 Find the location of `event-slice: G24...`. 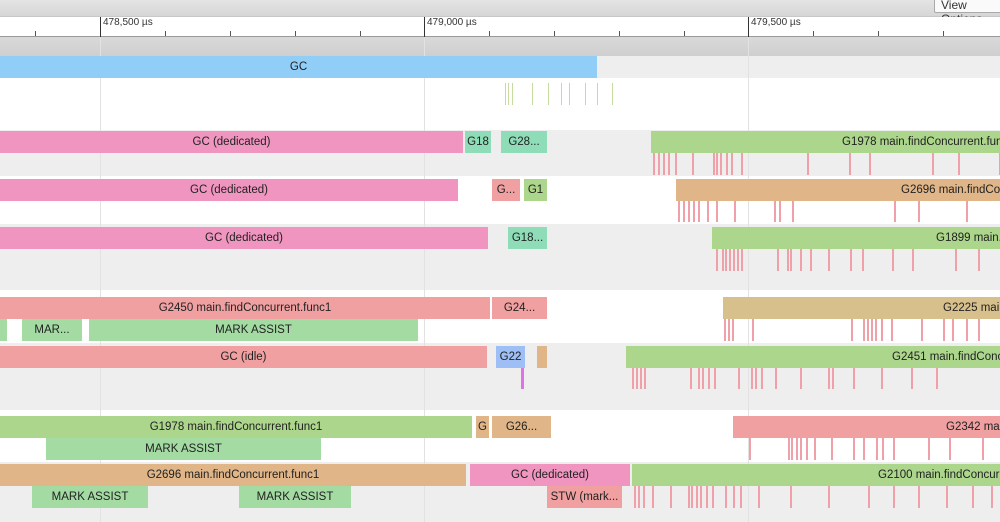

event-slice: G24... is located at coordinates (519, 308).